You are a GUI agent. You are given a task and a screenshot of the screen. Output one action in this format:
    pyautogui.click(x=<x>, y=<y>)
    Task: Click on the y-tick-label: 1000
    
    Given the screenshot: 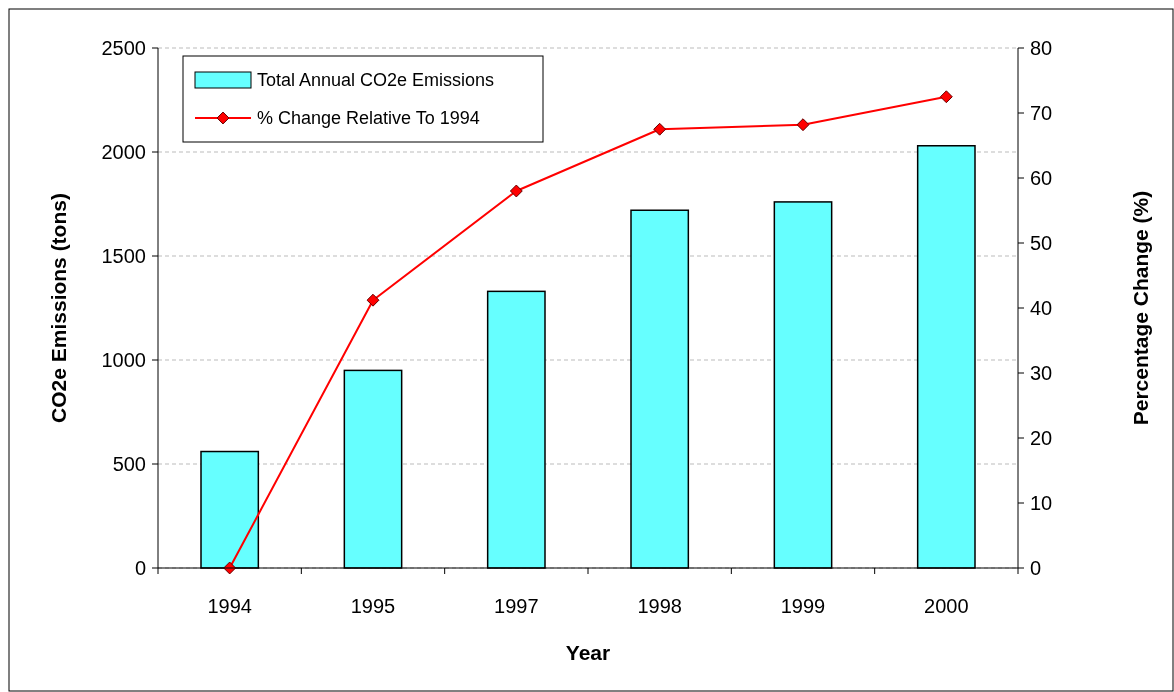 What is the action you would take?
    pyautogui.click(x=123, y=360)
    